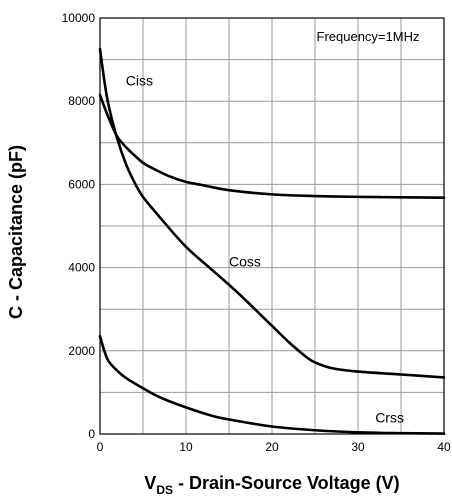  What do you see at coordinates (81, 268) in the screenshot?
I see `y-tick-label: 4000` at bounding box center [81, 268].